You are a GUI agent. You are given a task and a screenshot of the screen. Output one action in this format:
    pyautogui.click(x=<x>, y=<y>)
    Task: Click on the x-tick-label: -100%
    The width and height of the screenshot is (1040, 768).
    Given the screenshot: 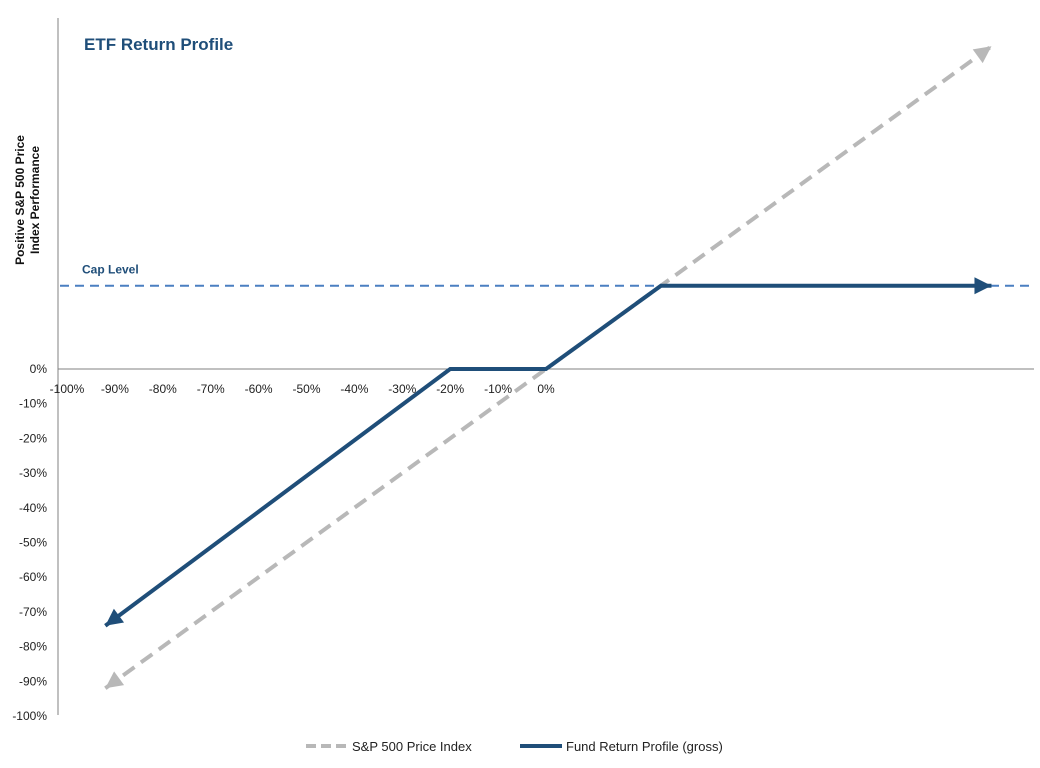 What is the action you would take?
    pyautogui.click(x=67, y=389)
    